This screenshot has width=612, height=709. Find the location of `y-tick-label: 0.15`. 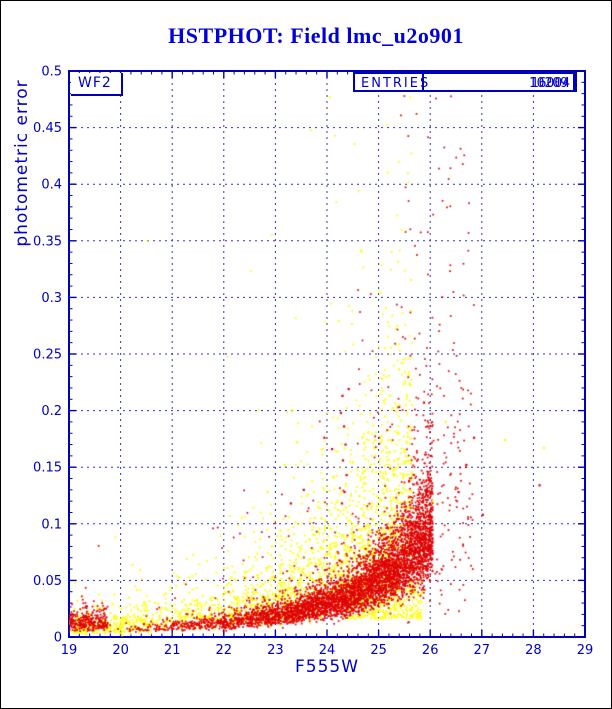

y-tick-label: 0.15 is located at coordinates (47, 468).